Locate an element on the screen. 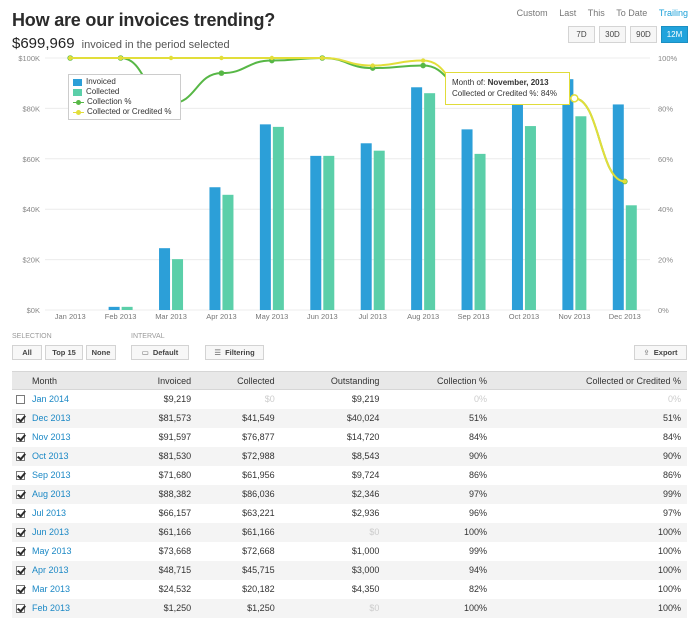 The width and height of the screenshot is (700, 625). period-trailing: Trailing is located at coordinates (673, 13).